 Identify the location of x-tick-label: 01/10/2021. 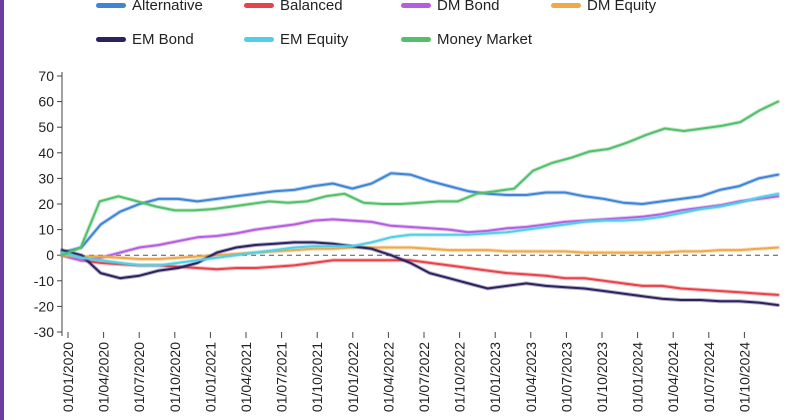
(317, 377).